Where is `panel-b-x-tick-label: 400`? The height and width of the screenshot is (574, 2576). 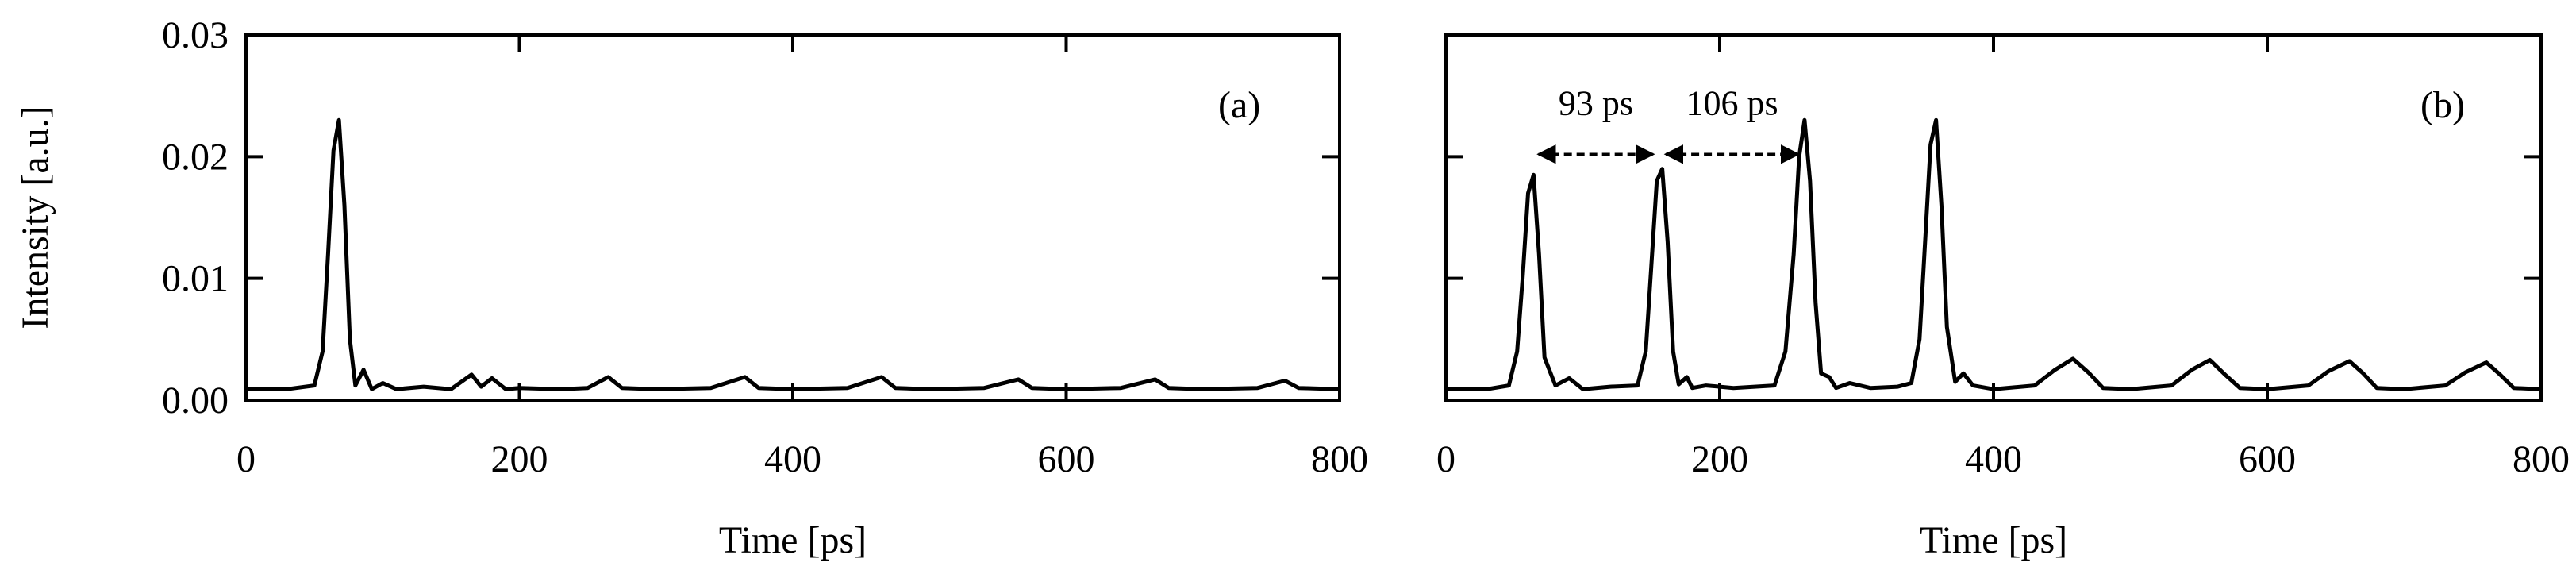
panel-b-x-tick-label: 400 is located at coordinates (1993, 459).